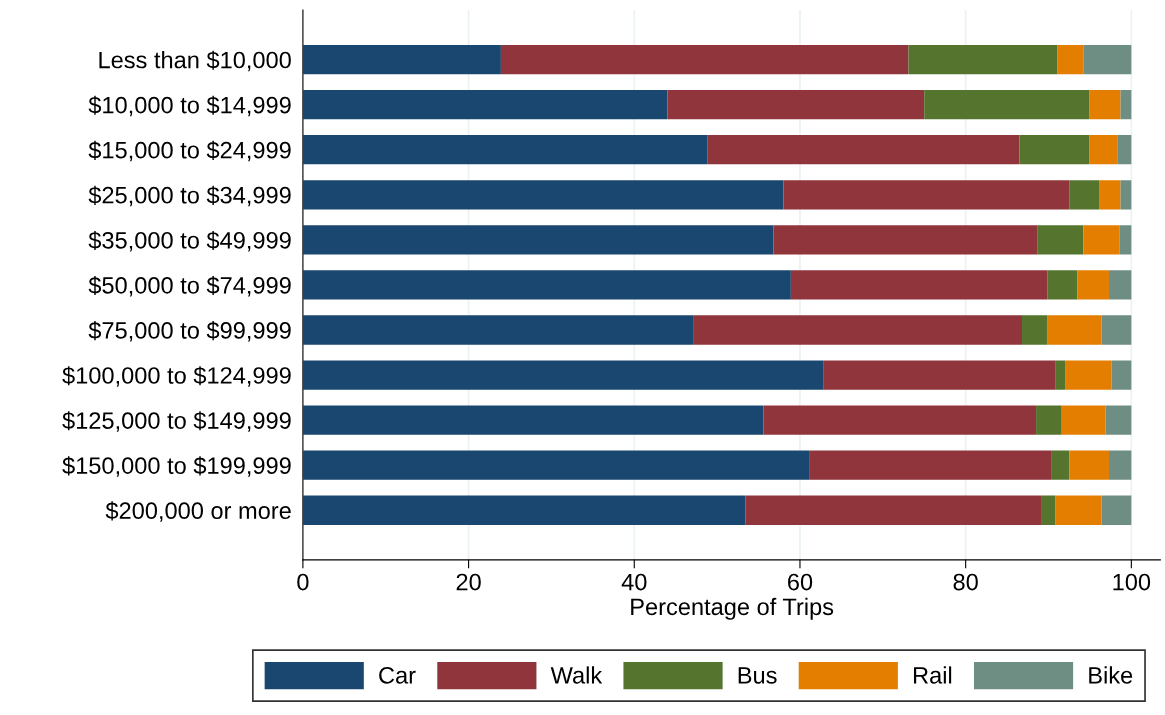 The image size is (1165, 715). What do you see at coordinates (1111, 675) in the screenshot?
I see `legend-label: Bike` at bounding box center [1111, 675].